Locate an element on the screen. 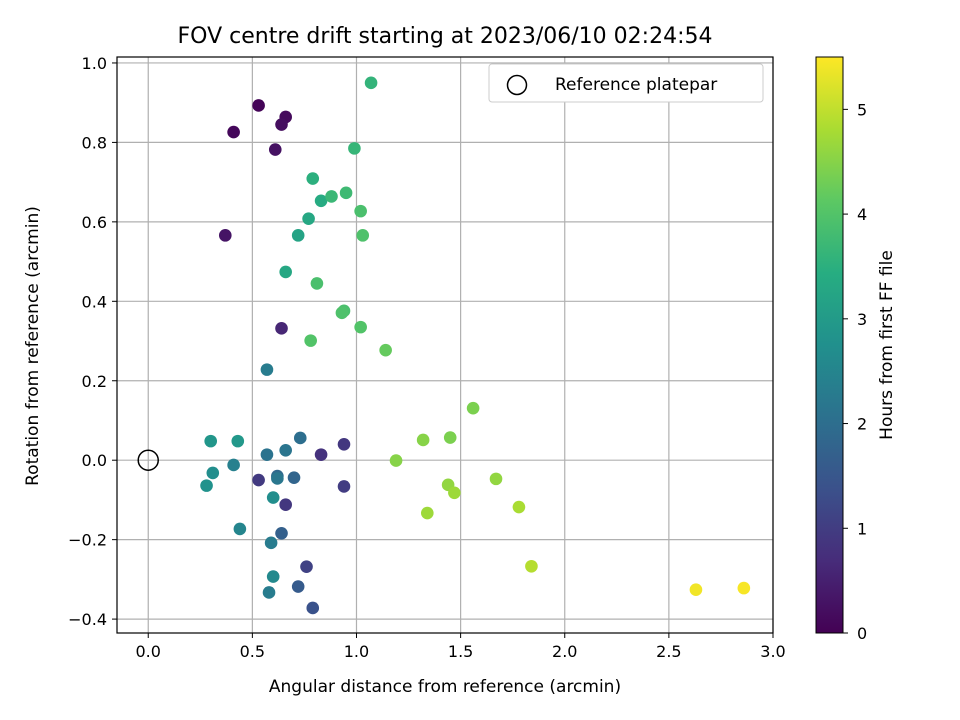  x-tick-label: 0.0 is located at coordinates (148, 651).